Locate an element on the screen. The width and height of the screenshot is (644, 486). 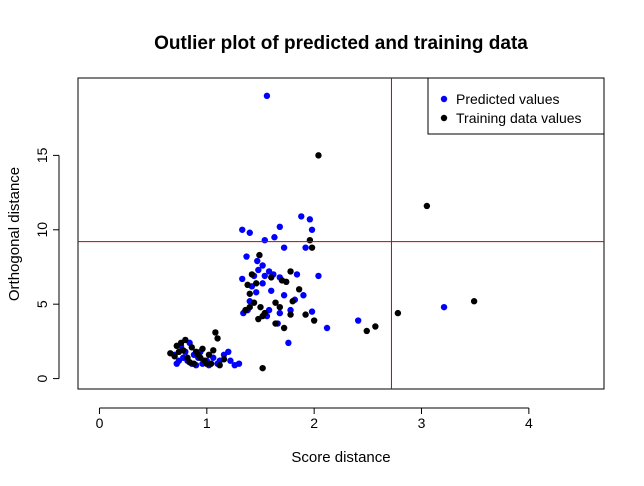
x-tick-label: 0 is located at coordinates (100, 423).